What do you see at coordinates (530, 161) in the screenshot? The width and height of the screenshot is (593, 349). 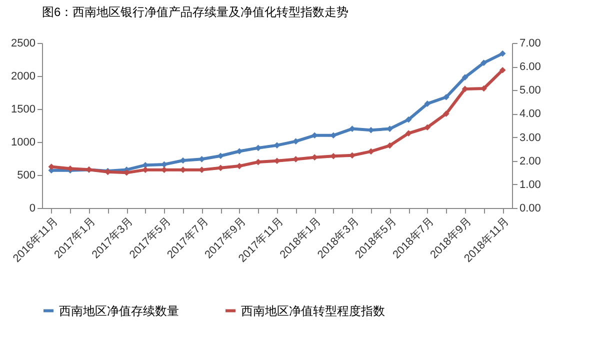 I see `y2-tick-label: 2.00` at bounding box center [530, 161].